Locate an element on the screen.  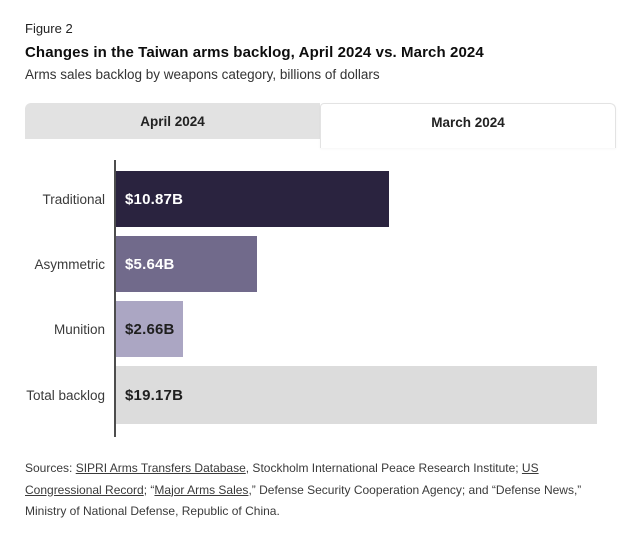
bar-value-label-munition: $2.66B is located at coordinates (150, 329).